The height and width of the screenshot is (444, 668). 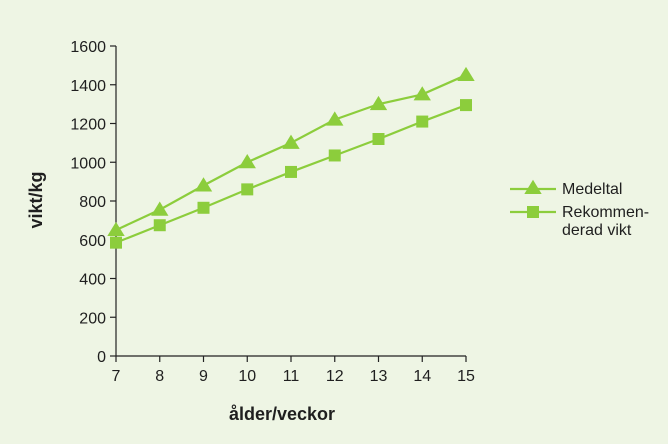 I want to click on x-tick-label: 13, so click(x=379, y=376).